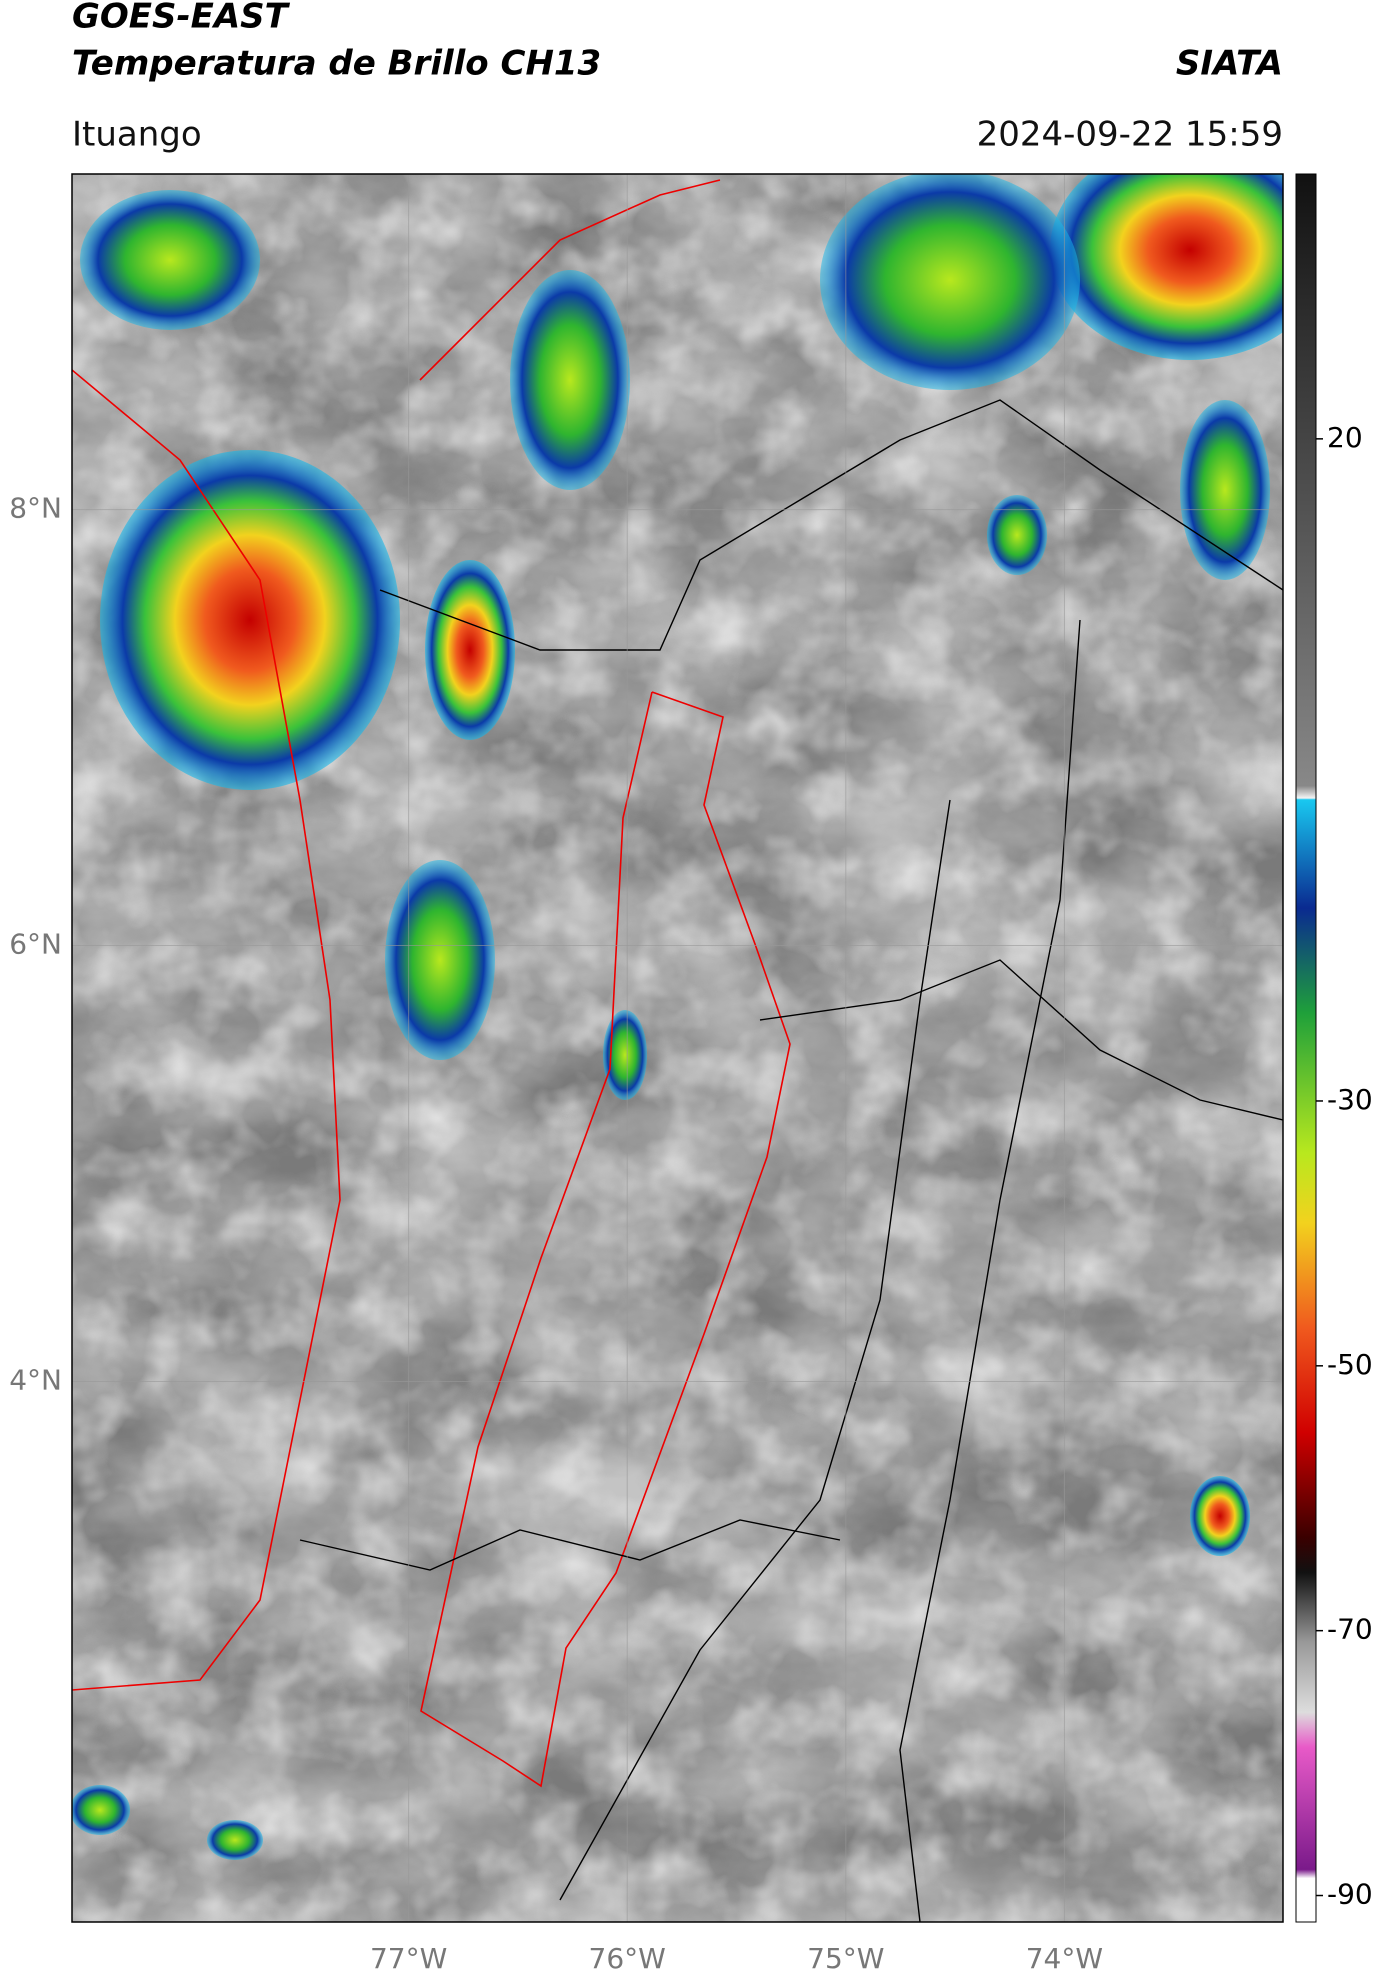 The image size is (1384, 1985). Describe the element at coordinates (137, 135) in the screenshot. I see `location: Ituango` at that location.